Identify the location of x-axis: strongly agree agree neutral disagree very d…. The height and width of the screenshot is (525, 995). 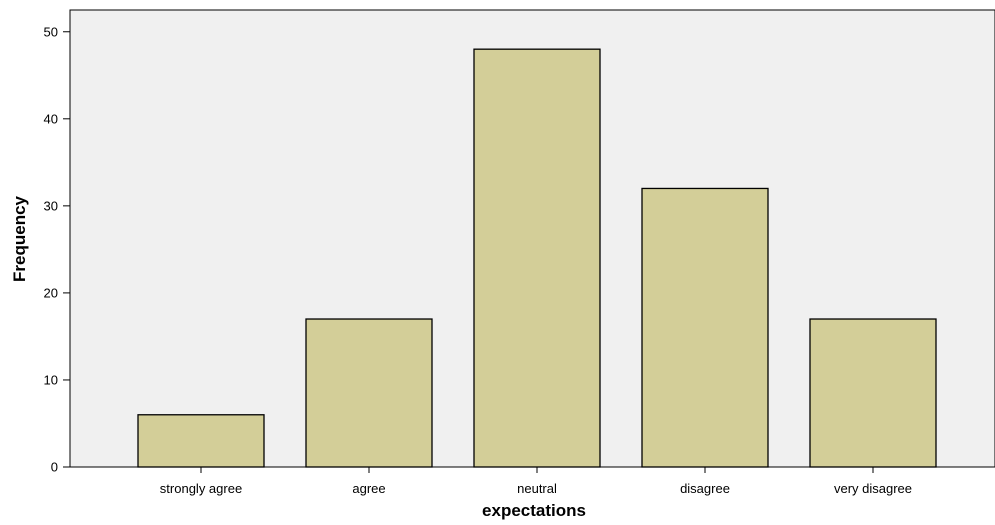
(536, 481).